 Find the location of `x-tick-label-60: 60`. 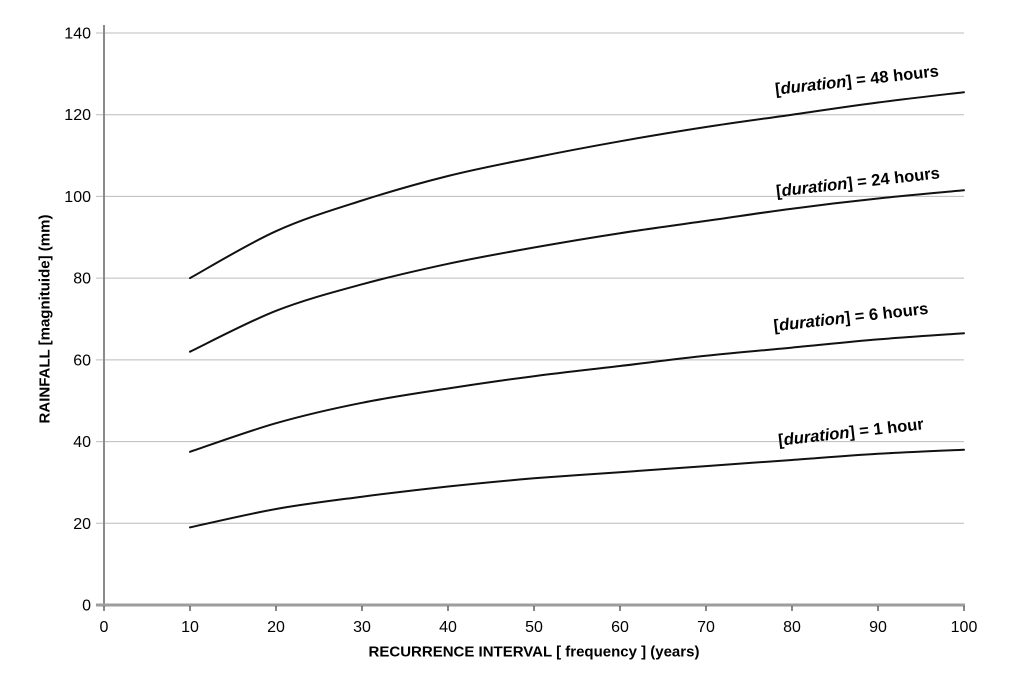

x-tick-label-60: 60 is located at coordinates (620, 627).